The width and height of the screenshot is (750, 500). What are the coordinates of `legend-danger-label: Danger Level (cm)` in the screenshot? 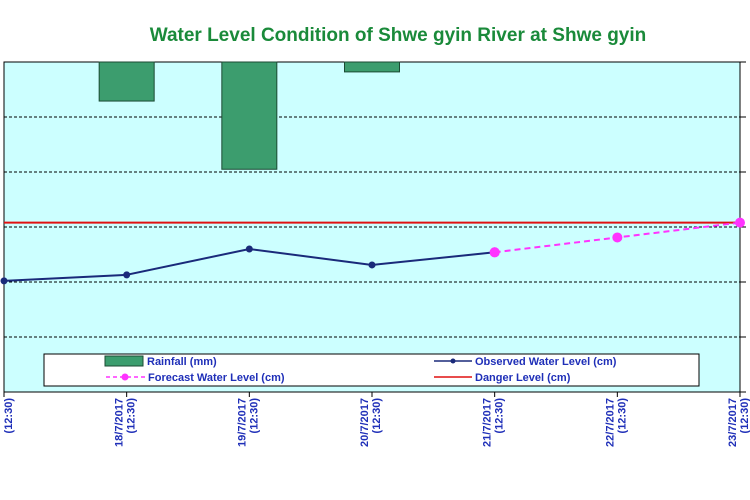 It's located at (523, 378).